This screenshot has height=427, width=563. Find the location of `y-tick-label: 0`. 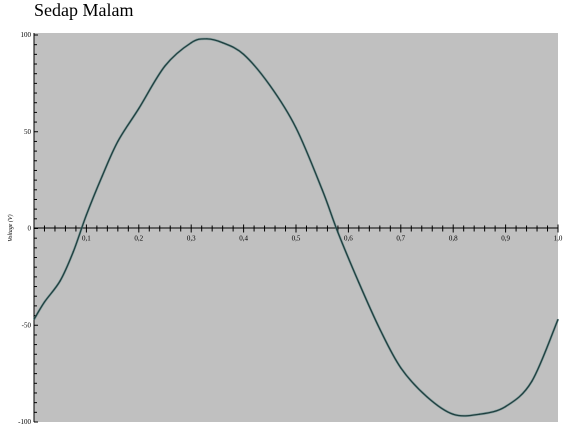

y-tick-label: 0 is located at coordinates (30, 229).